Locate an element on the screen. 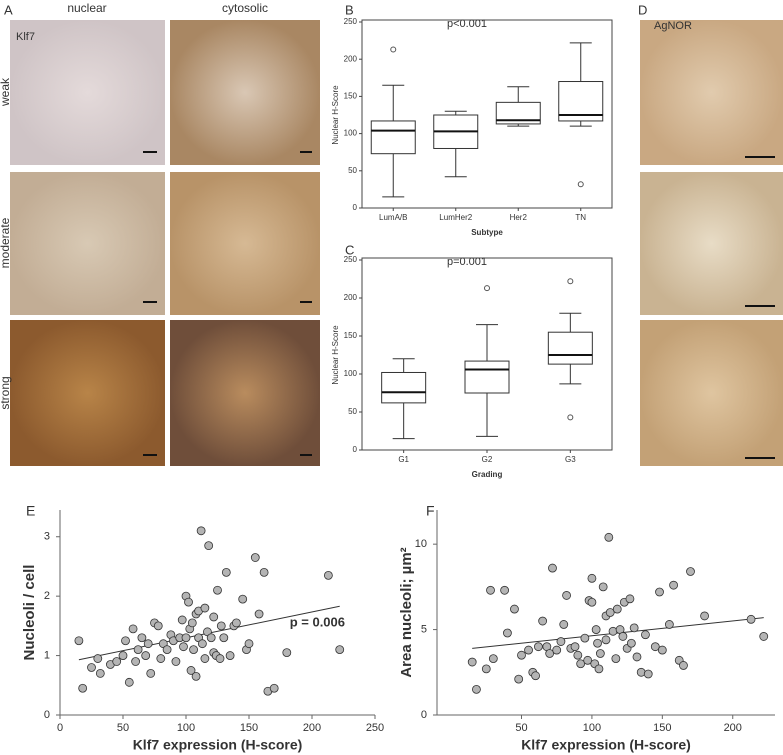 The height and width of the screenshot is (755, 783). y-tick-label: 200 is located at coordinates (351, 58).